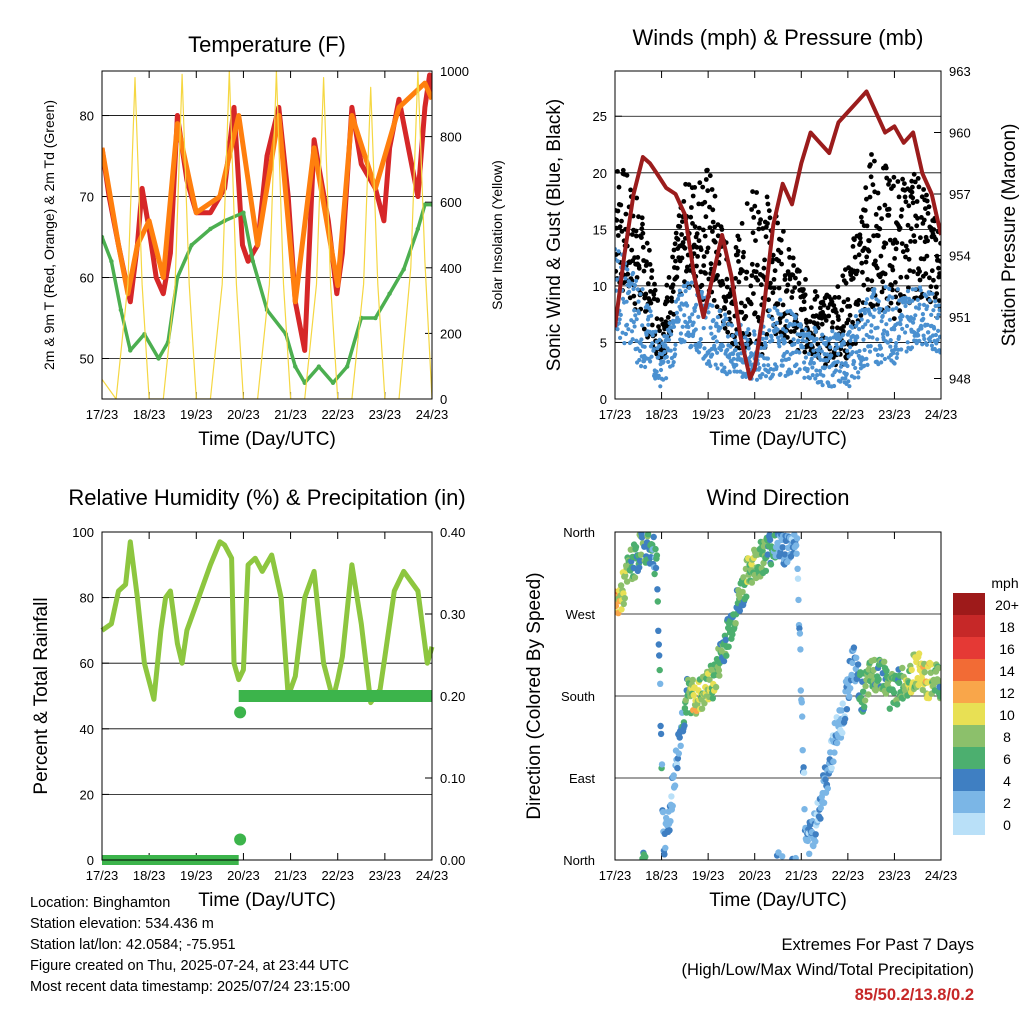 The width and height of the screenshot is (1024, 1029). Describe the element at coordinates (267, 235) in the screenshot. I see `plot-frame` at that location.